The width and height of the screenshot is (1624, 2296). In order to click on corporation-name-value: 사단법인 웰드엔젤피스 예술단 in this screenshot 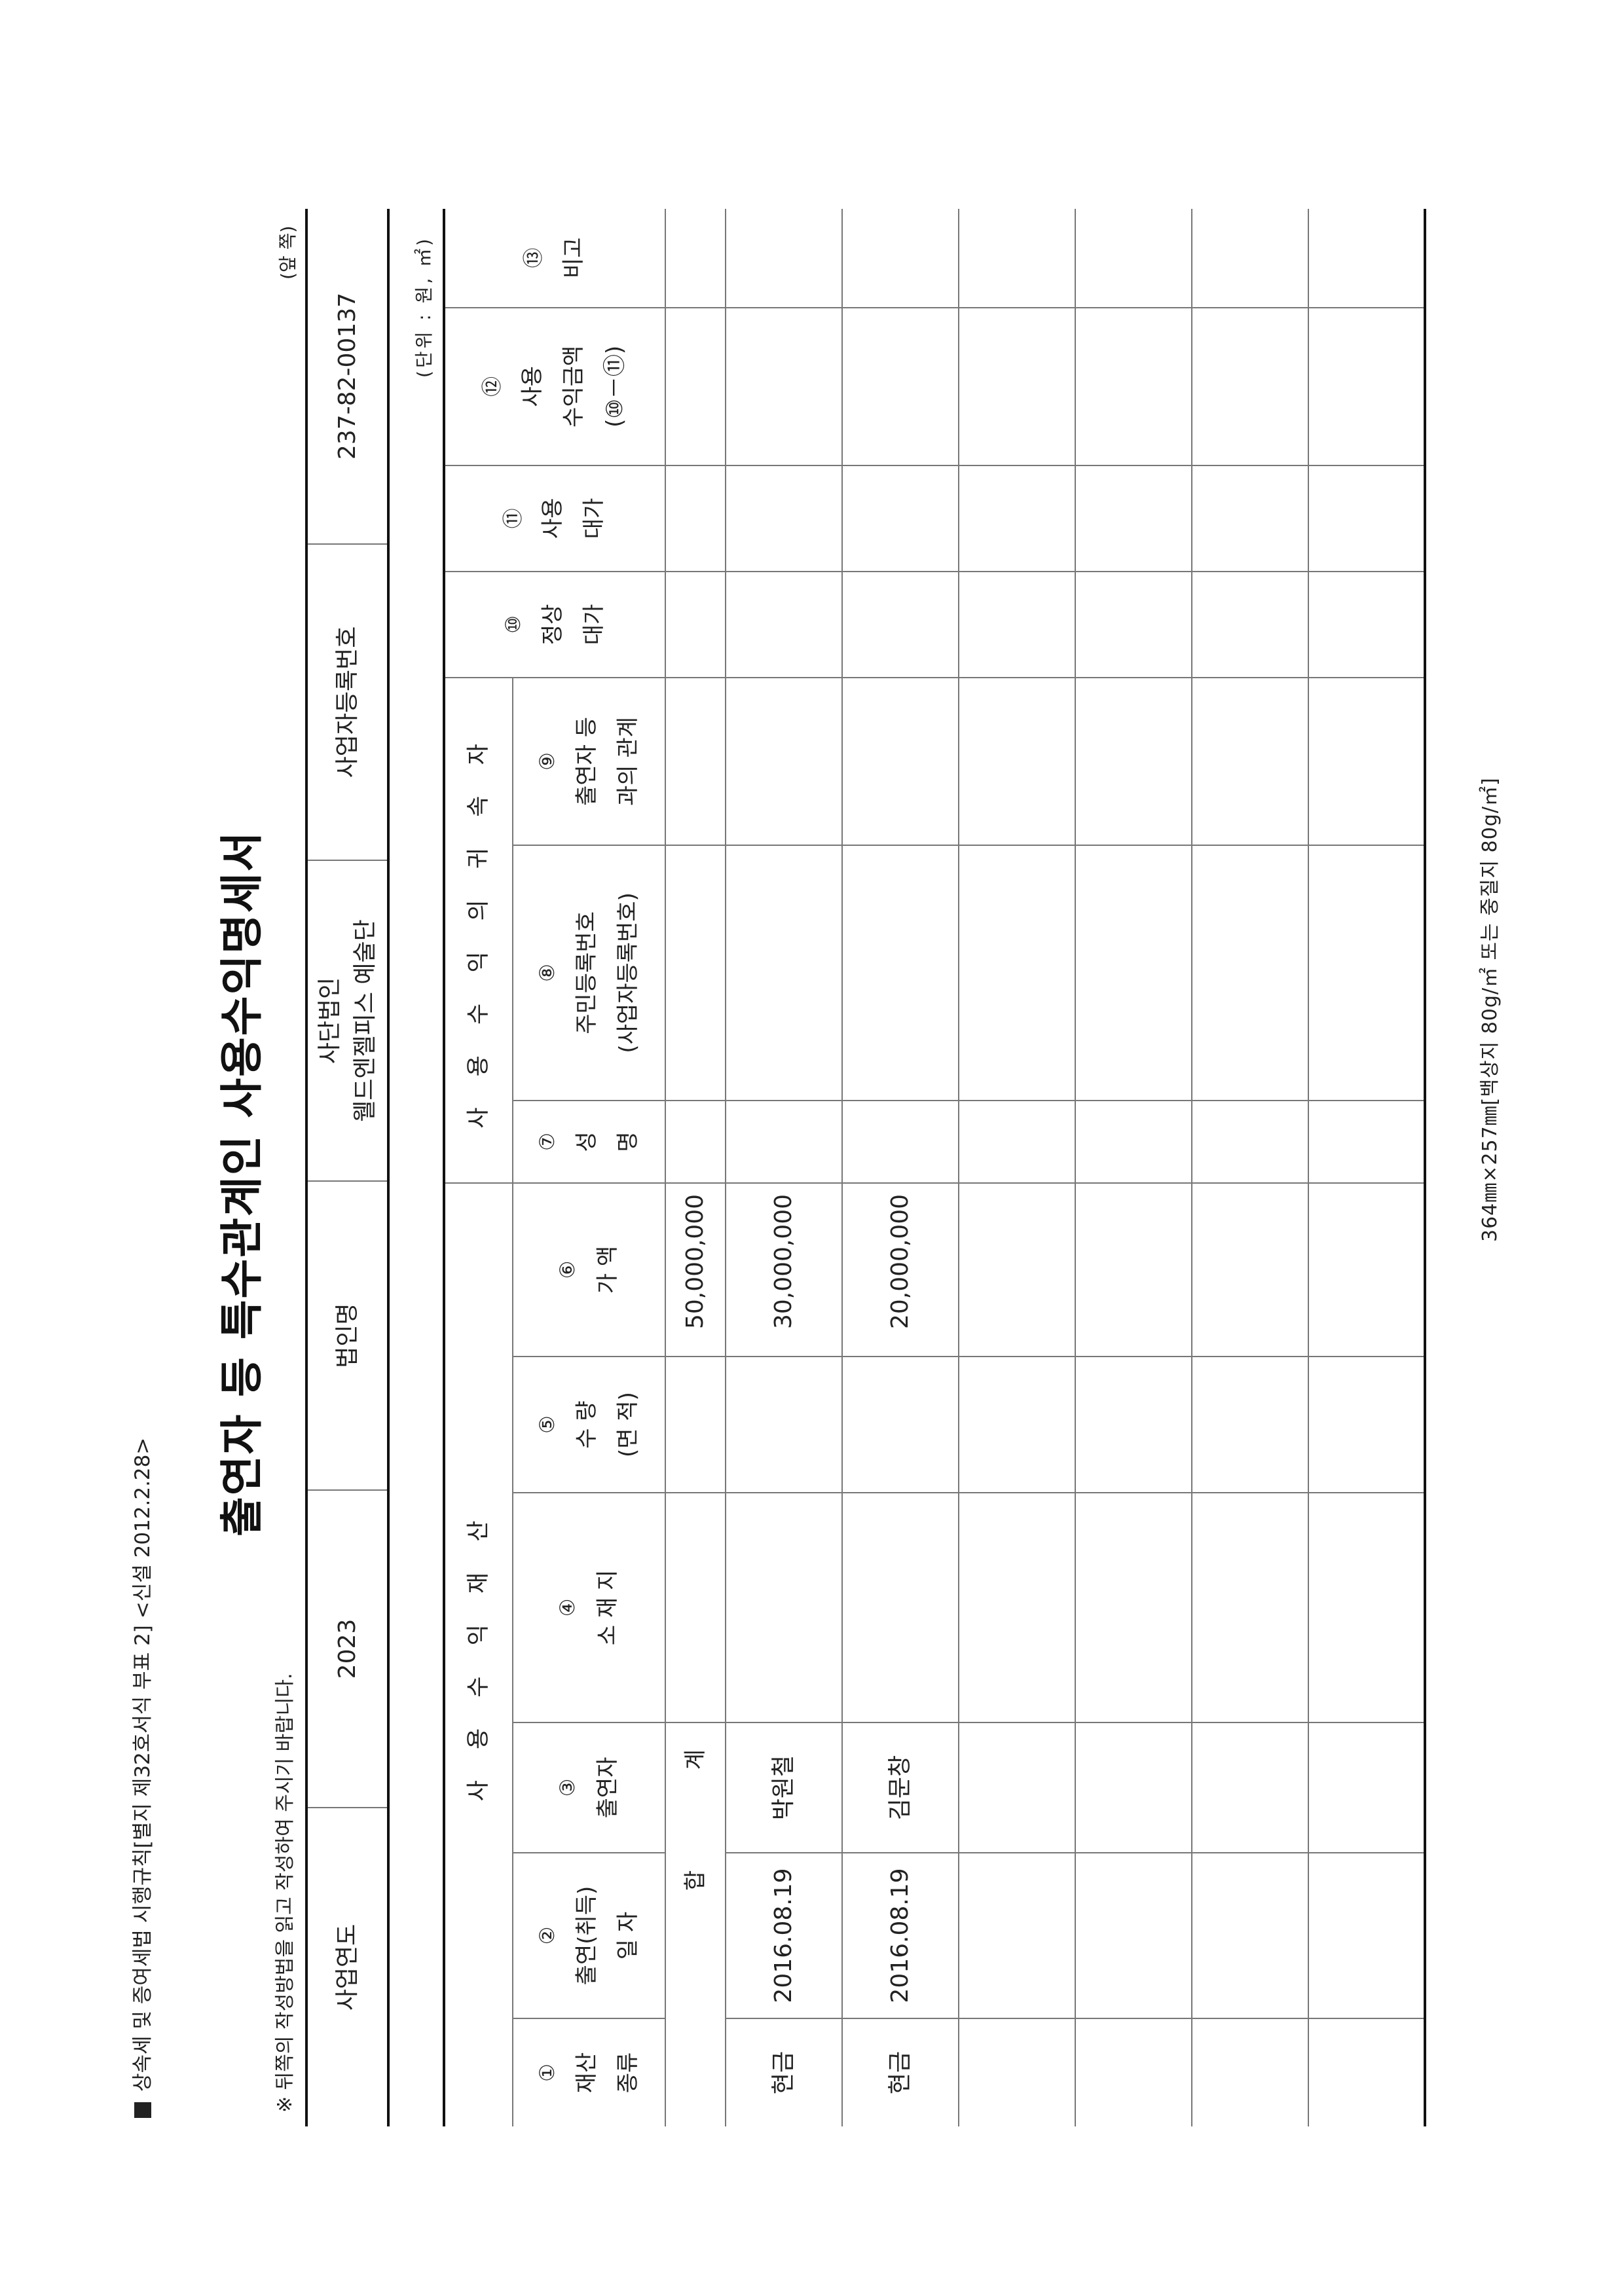, I will do `click(347, 1020)`.